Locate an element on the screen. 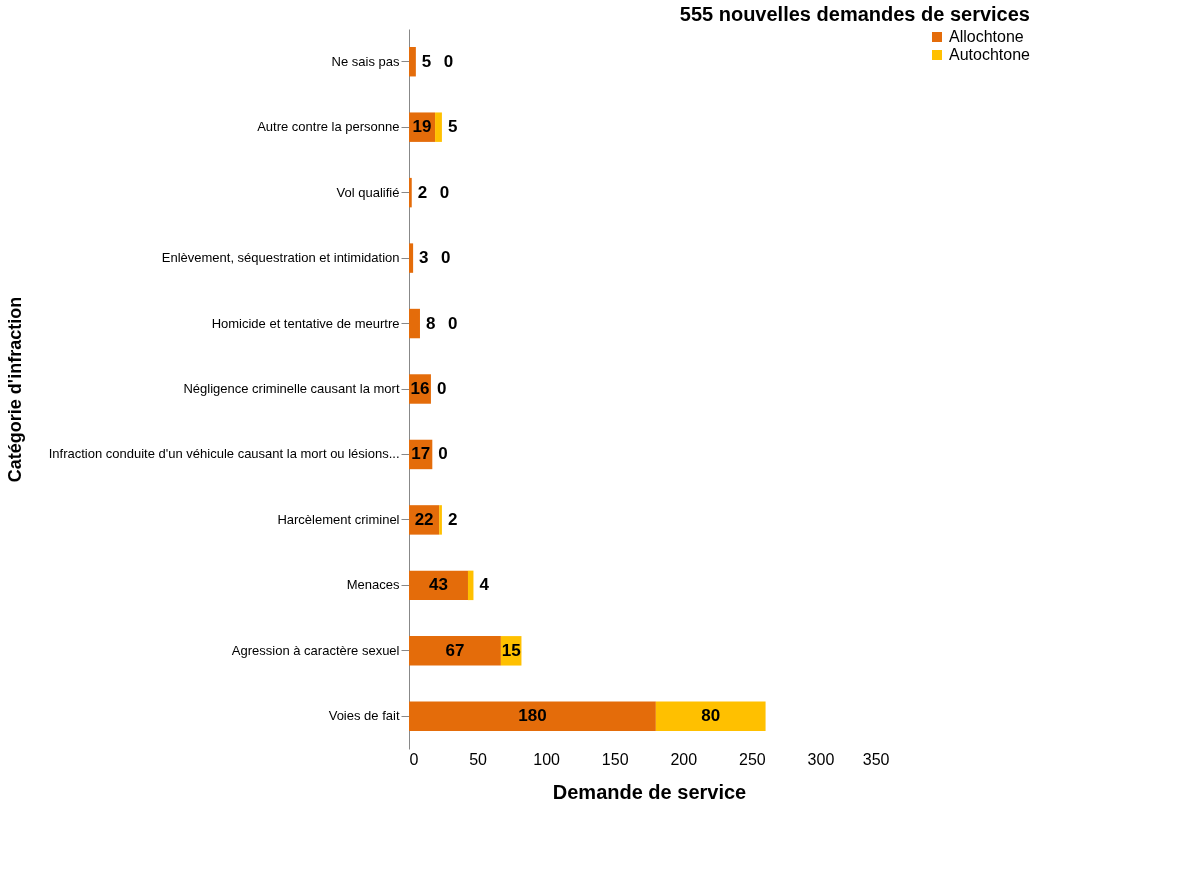  data-label: 43 is located at coordinates (438, 585).